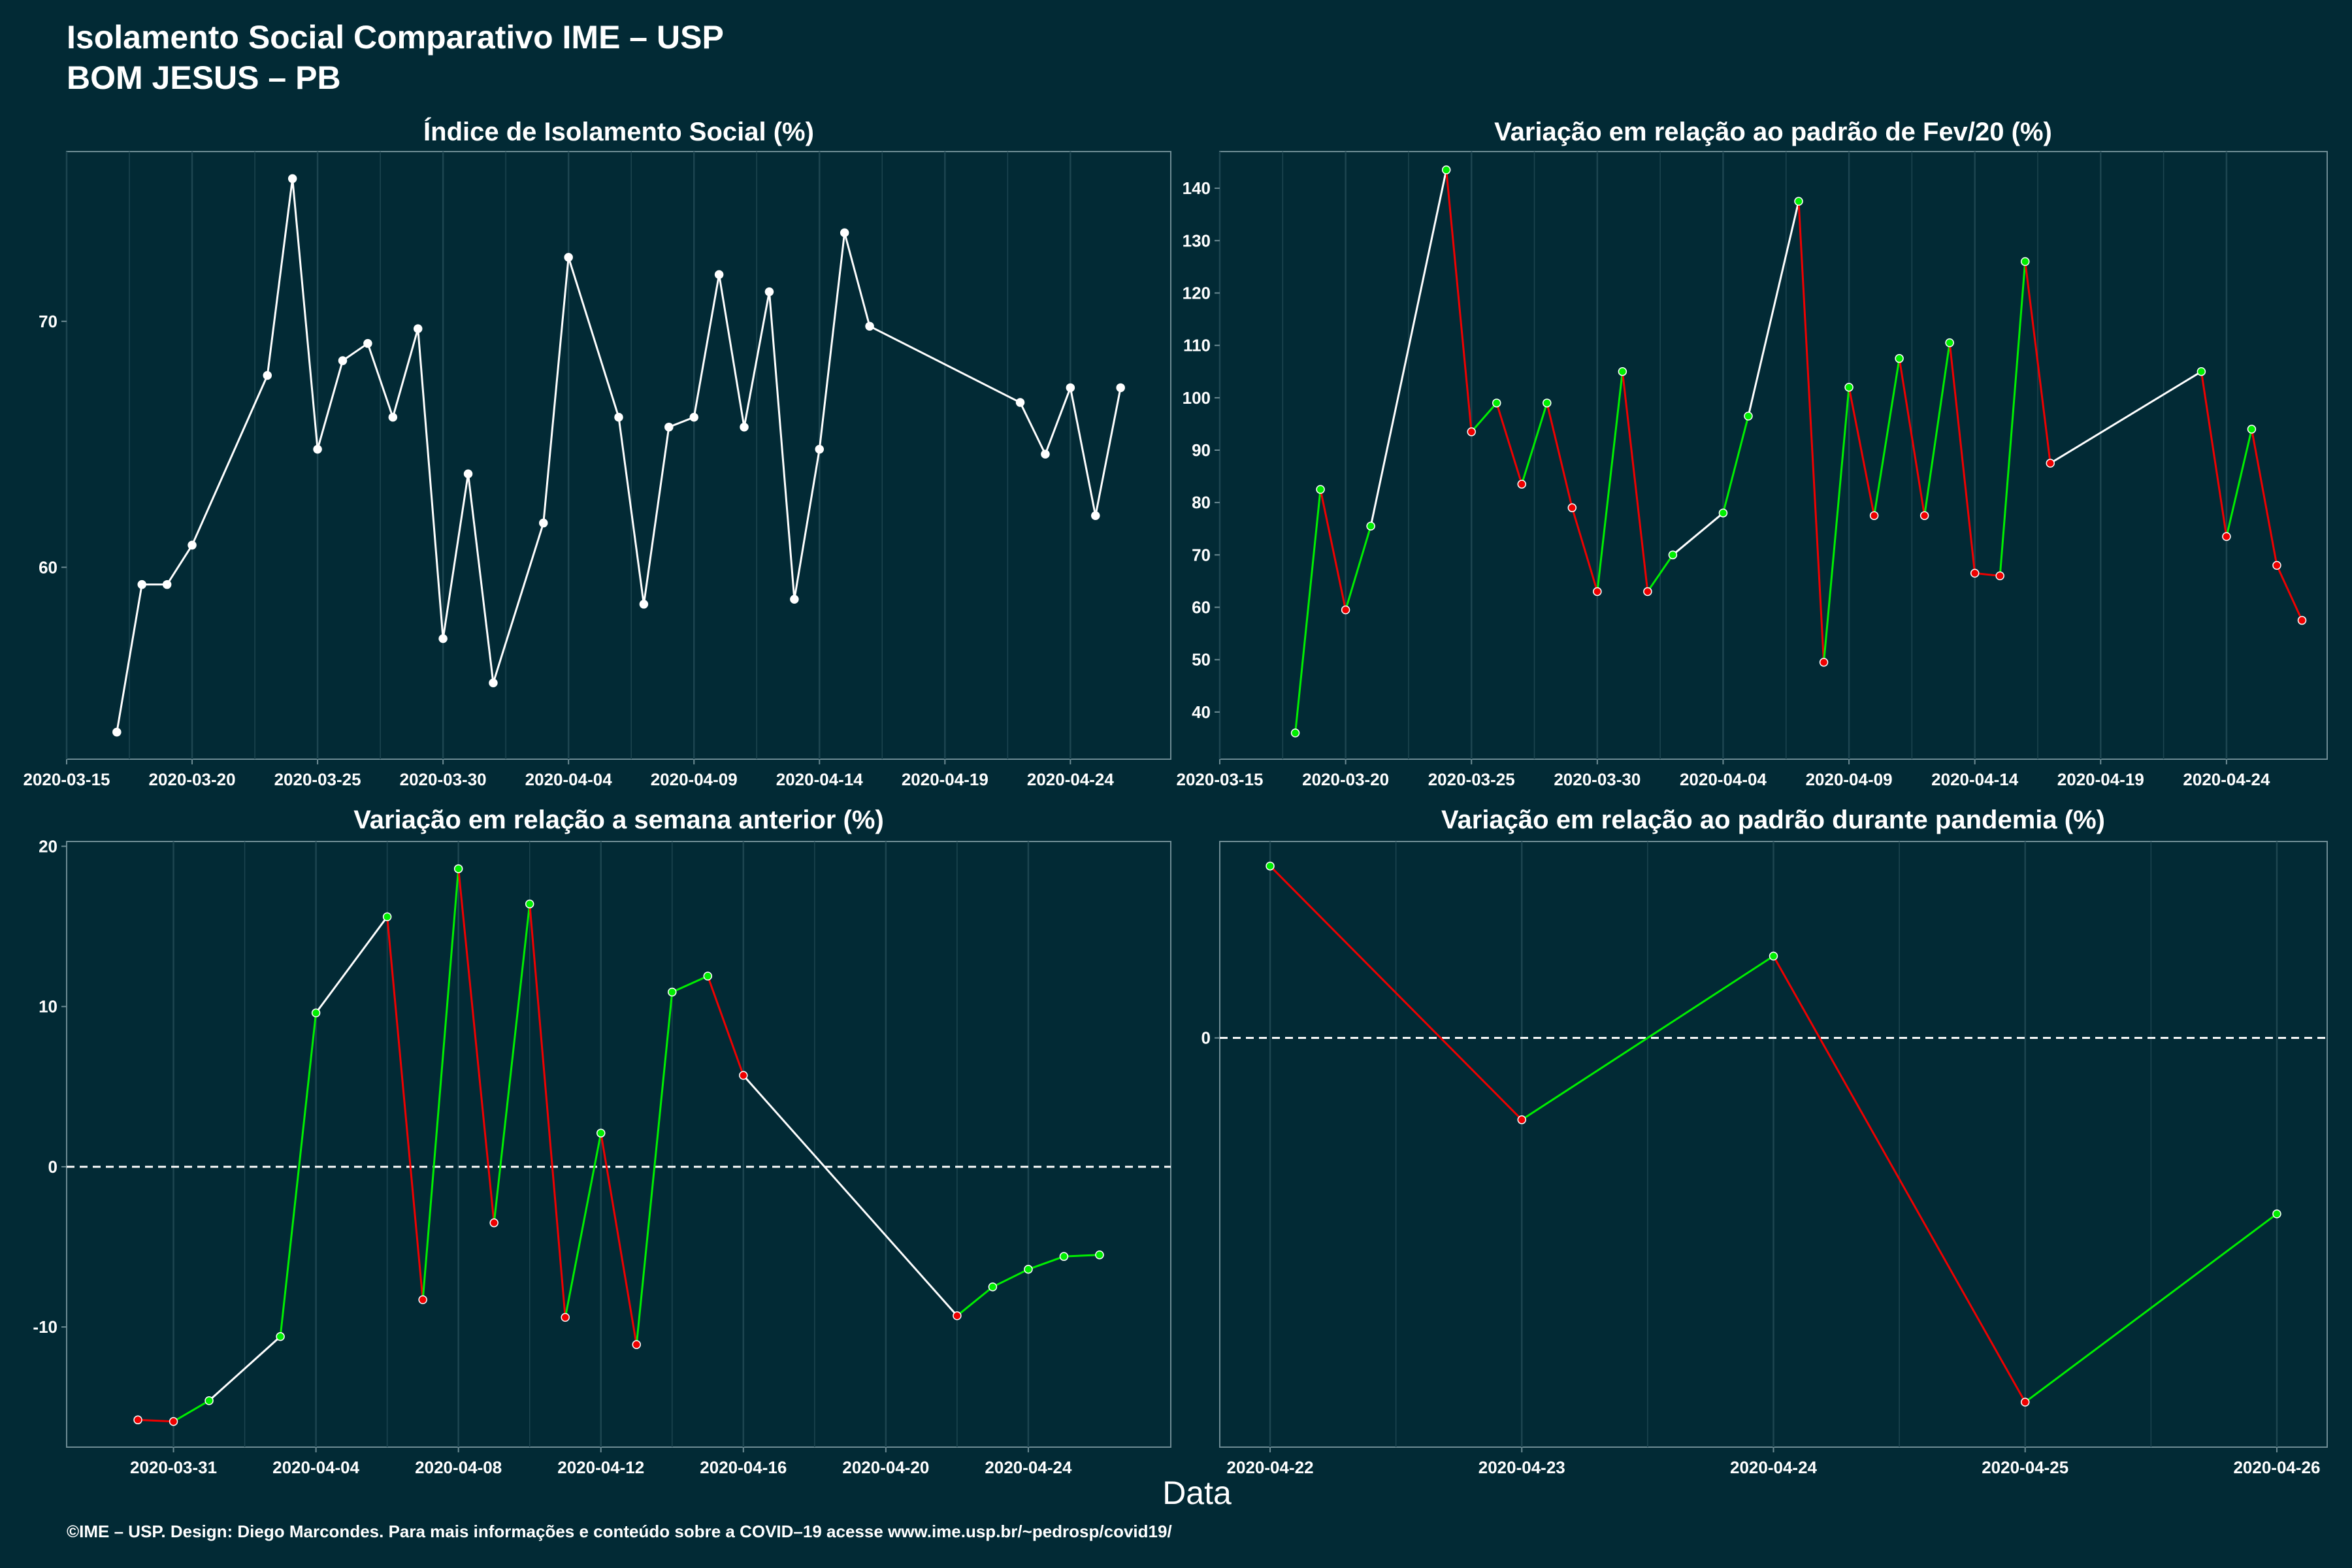 This screenshot has height=1568, width=2352. What do you see at coordinates (569, 779) in the screenshot?
I see `x-tick-label: 2020-04-04` at bounding box center [569, 779].